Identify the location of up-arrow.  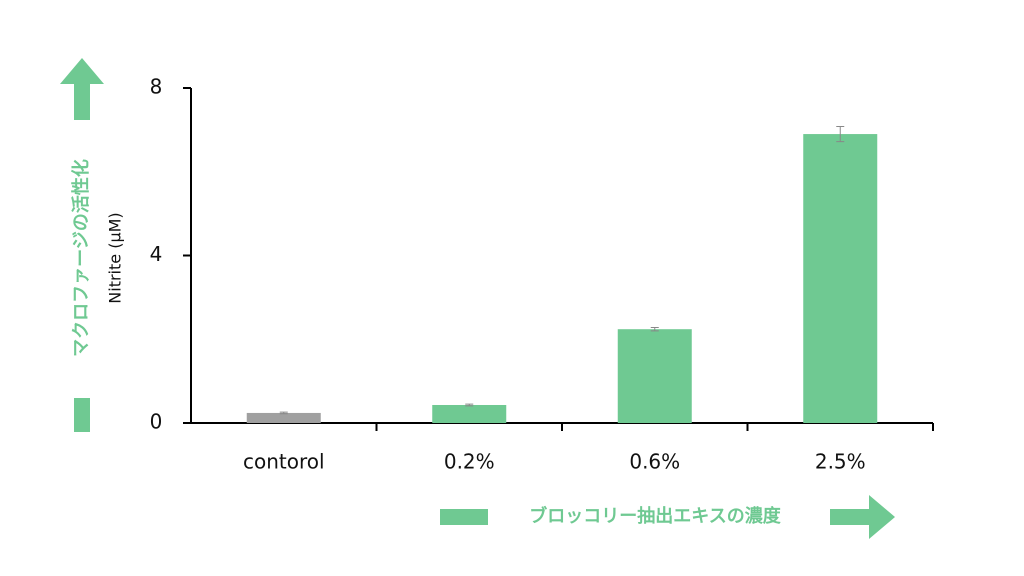
(82, 89).